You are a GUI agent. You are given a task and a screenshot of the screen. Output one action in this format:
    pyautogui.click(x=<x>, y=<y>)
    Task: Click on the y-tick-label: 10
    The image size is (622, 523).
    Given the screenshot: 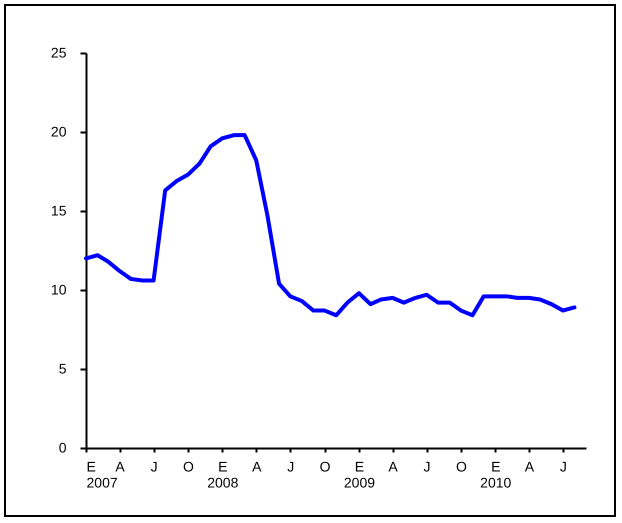 What is the action you would take?
    pyautogui.click(x=58, y=290)
    